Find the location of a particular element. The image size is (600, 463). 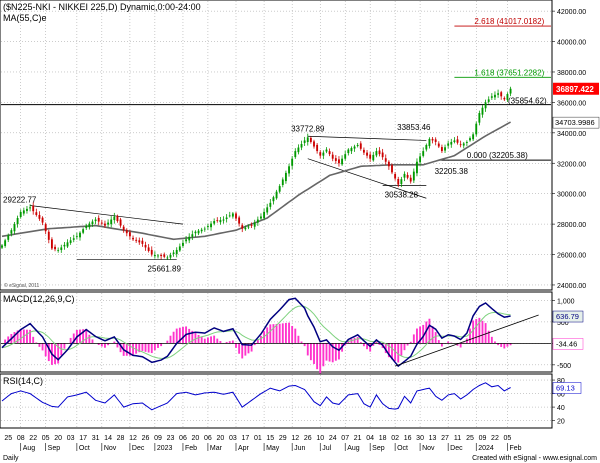

y-tick-label: 42000.00 is located at coordinates (571, 12).